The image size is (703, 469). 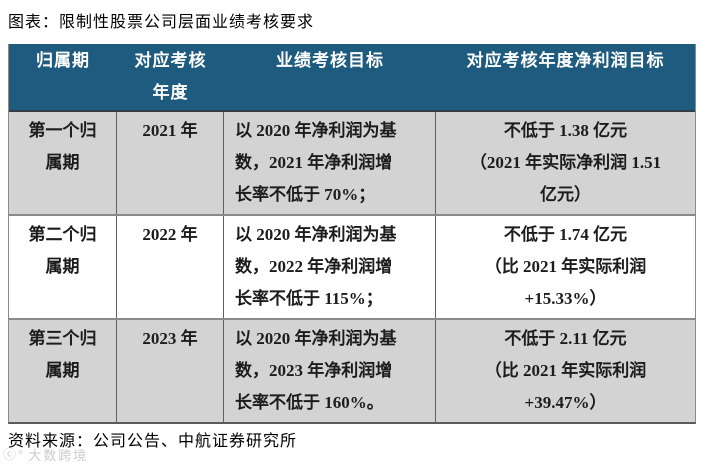 What do you see at coordinates (170, 76) in the screenshot?
I see `col-header-assessment-year: 对应考核 年度` at bounding box center [170, 76].